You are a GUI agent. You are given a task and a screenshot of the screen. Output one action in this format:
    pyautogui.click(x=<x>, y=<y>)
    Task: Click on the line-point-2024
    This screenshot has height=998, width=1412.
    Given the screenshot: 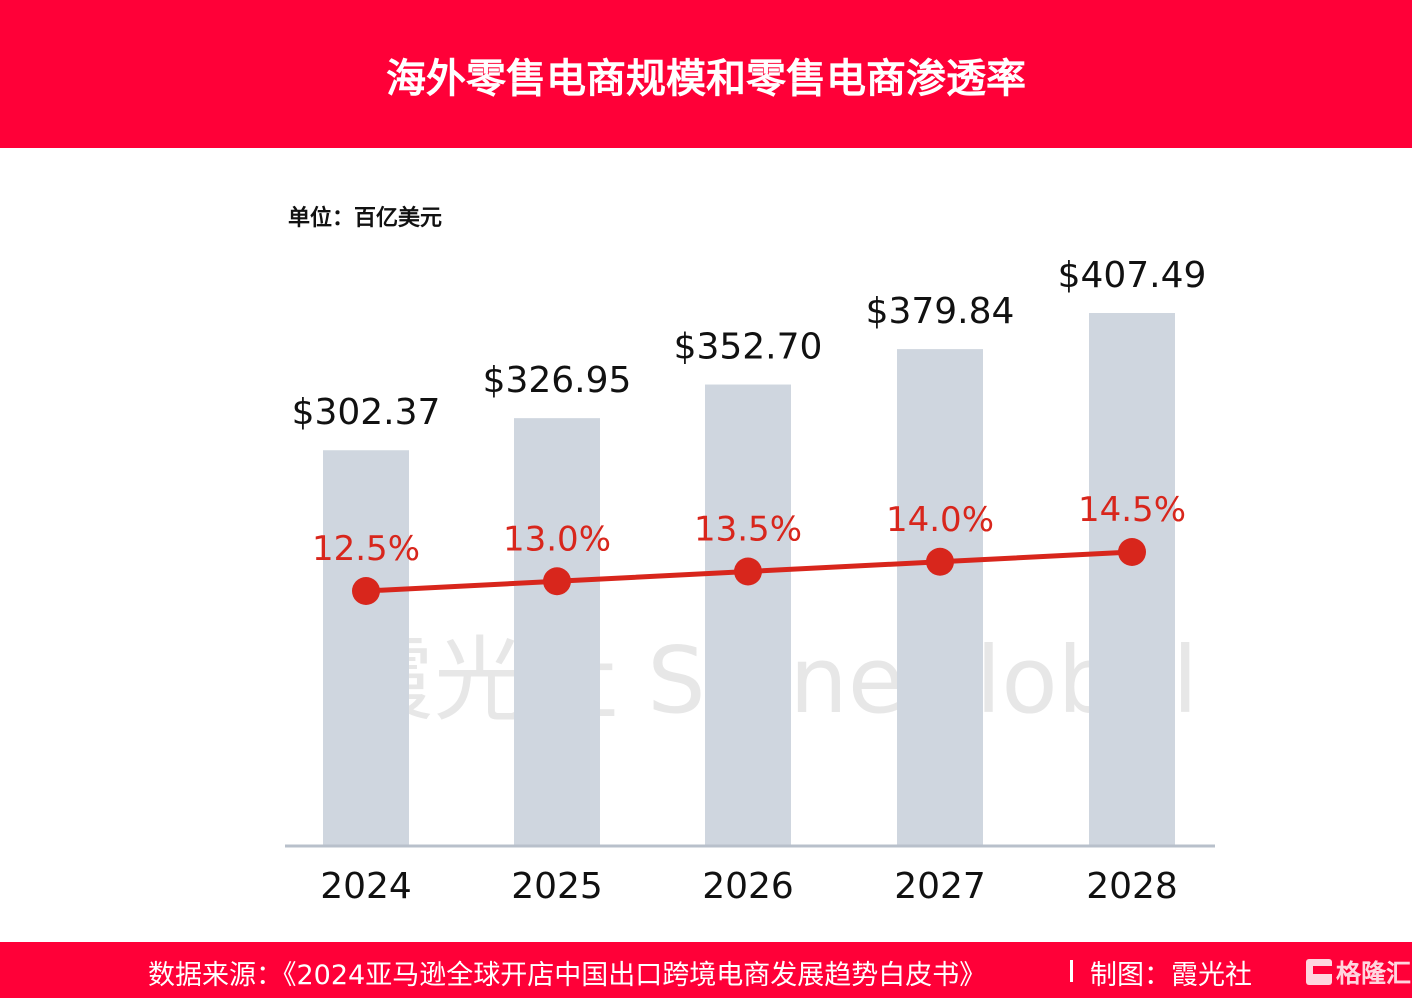 What is the action you would take?
    pyautogui.click(x=366, y=591)
    